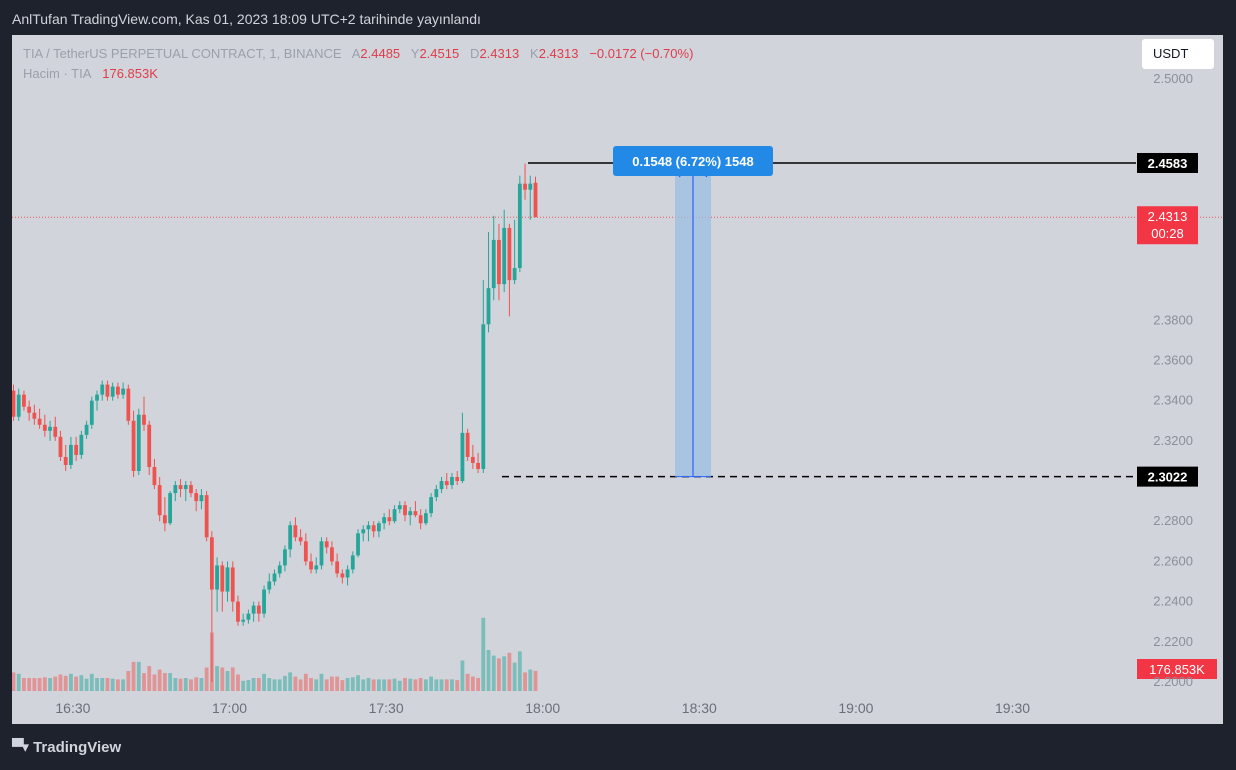 This screenshot has width=1236, height=770. I want to click on y-tick-label: 2.2600, so click(1173, 560).